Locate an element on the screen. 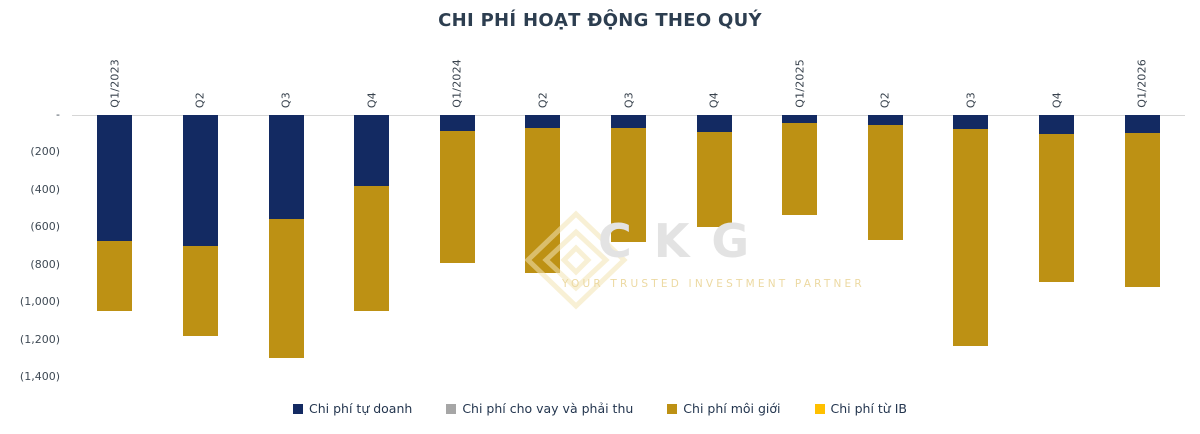 The image size is (1200, 434). legend-item: Chi phí tự doanh is located at coordinates (352, 408).